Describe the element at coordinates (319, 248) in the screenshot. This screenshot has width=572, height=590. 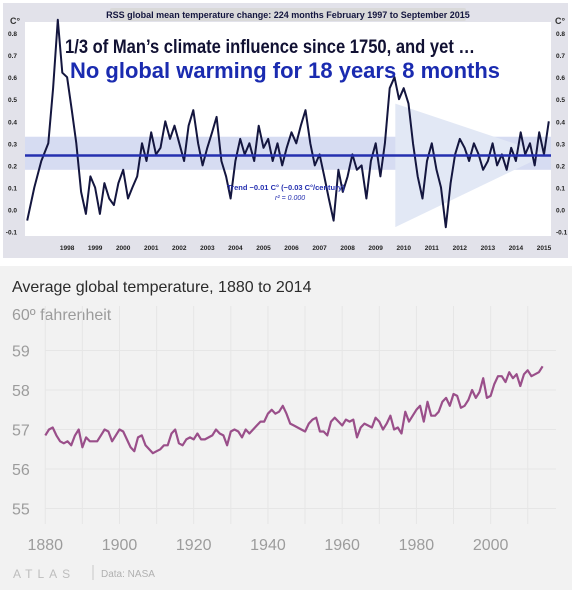
I see `rss-x-tick: 2007` at that location.